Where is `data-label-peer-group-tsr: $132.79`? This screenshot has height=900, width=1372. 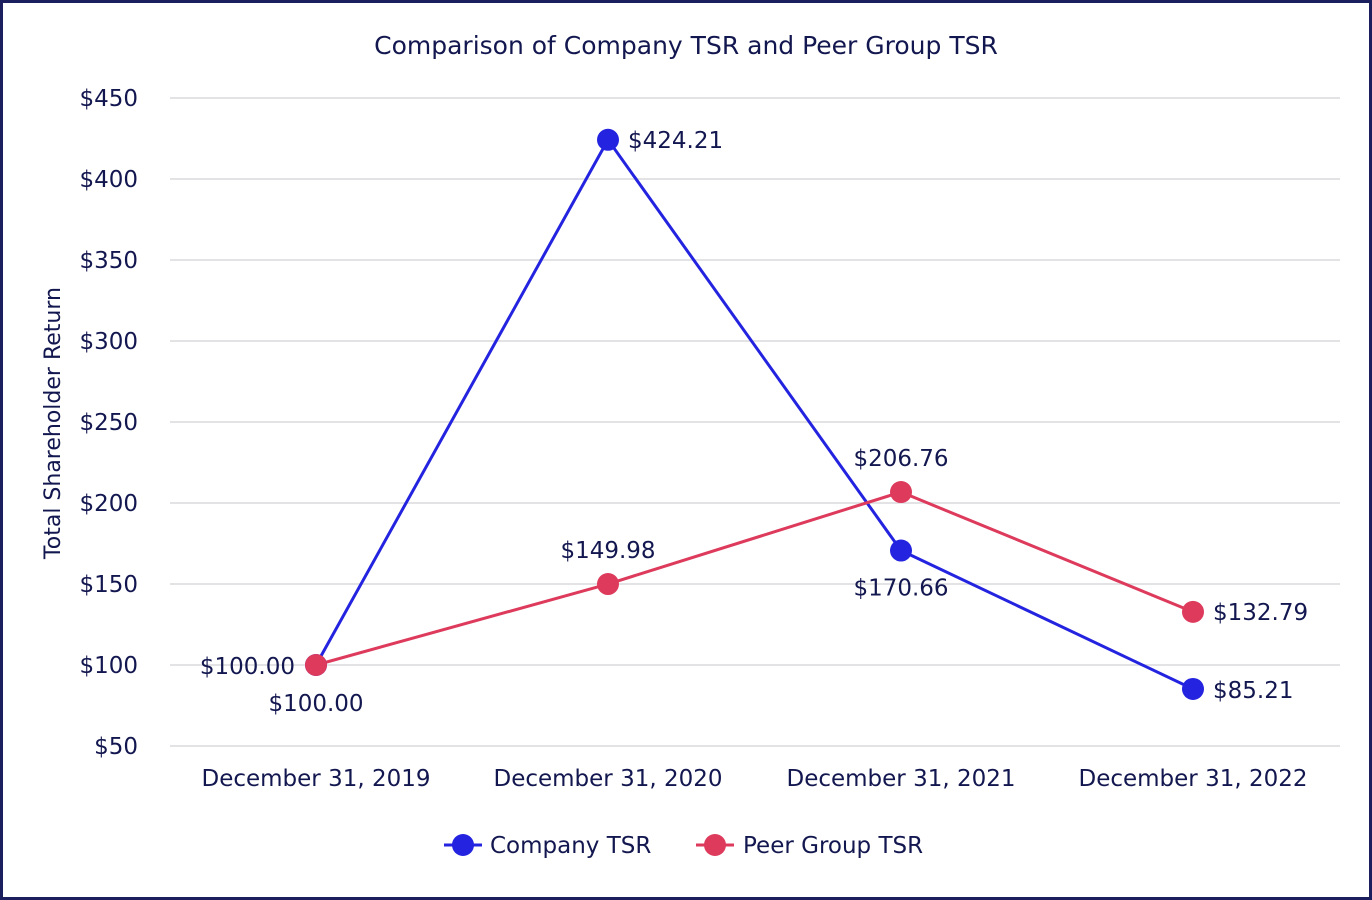
data-label-peer-group-tsr: $132.79 is located at coordinates (1260, 613).